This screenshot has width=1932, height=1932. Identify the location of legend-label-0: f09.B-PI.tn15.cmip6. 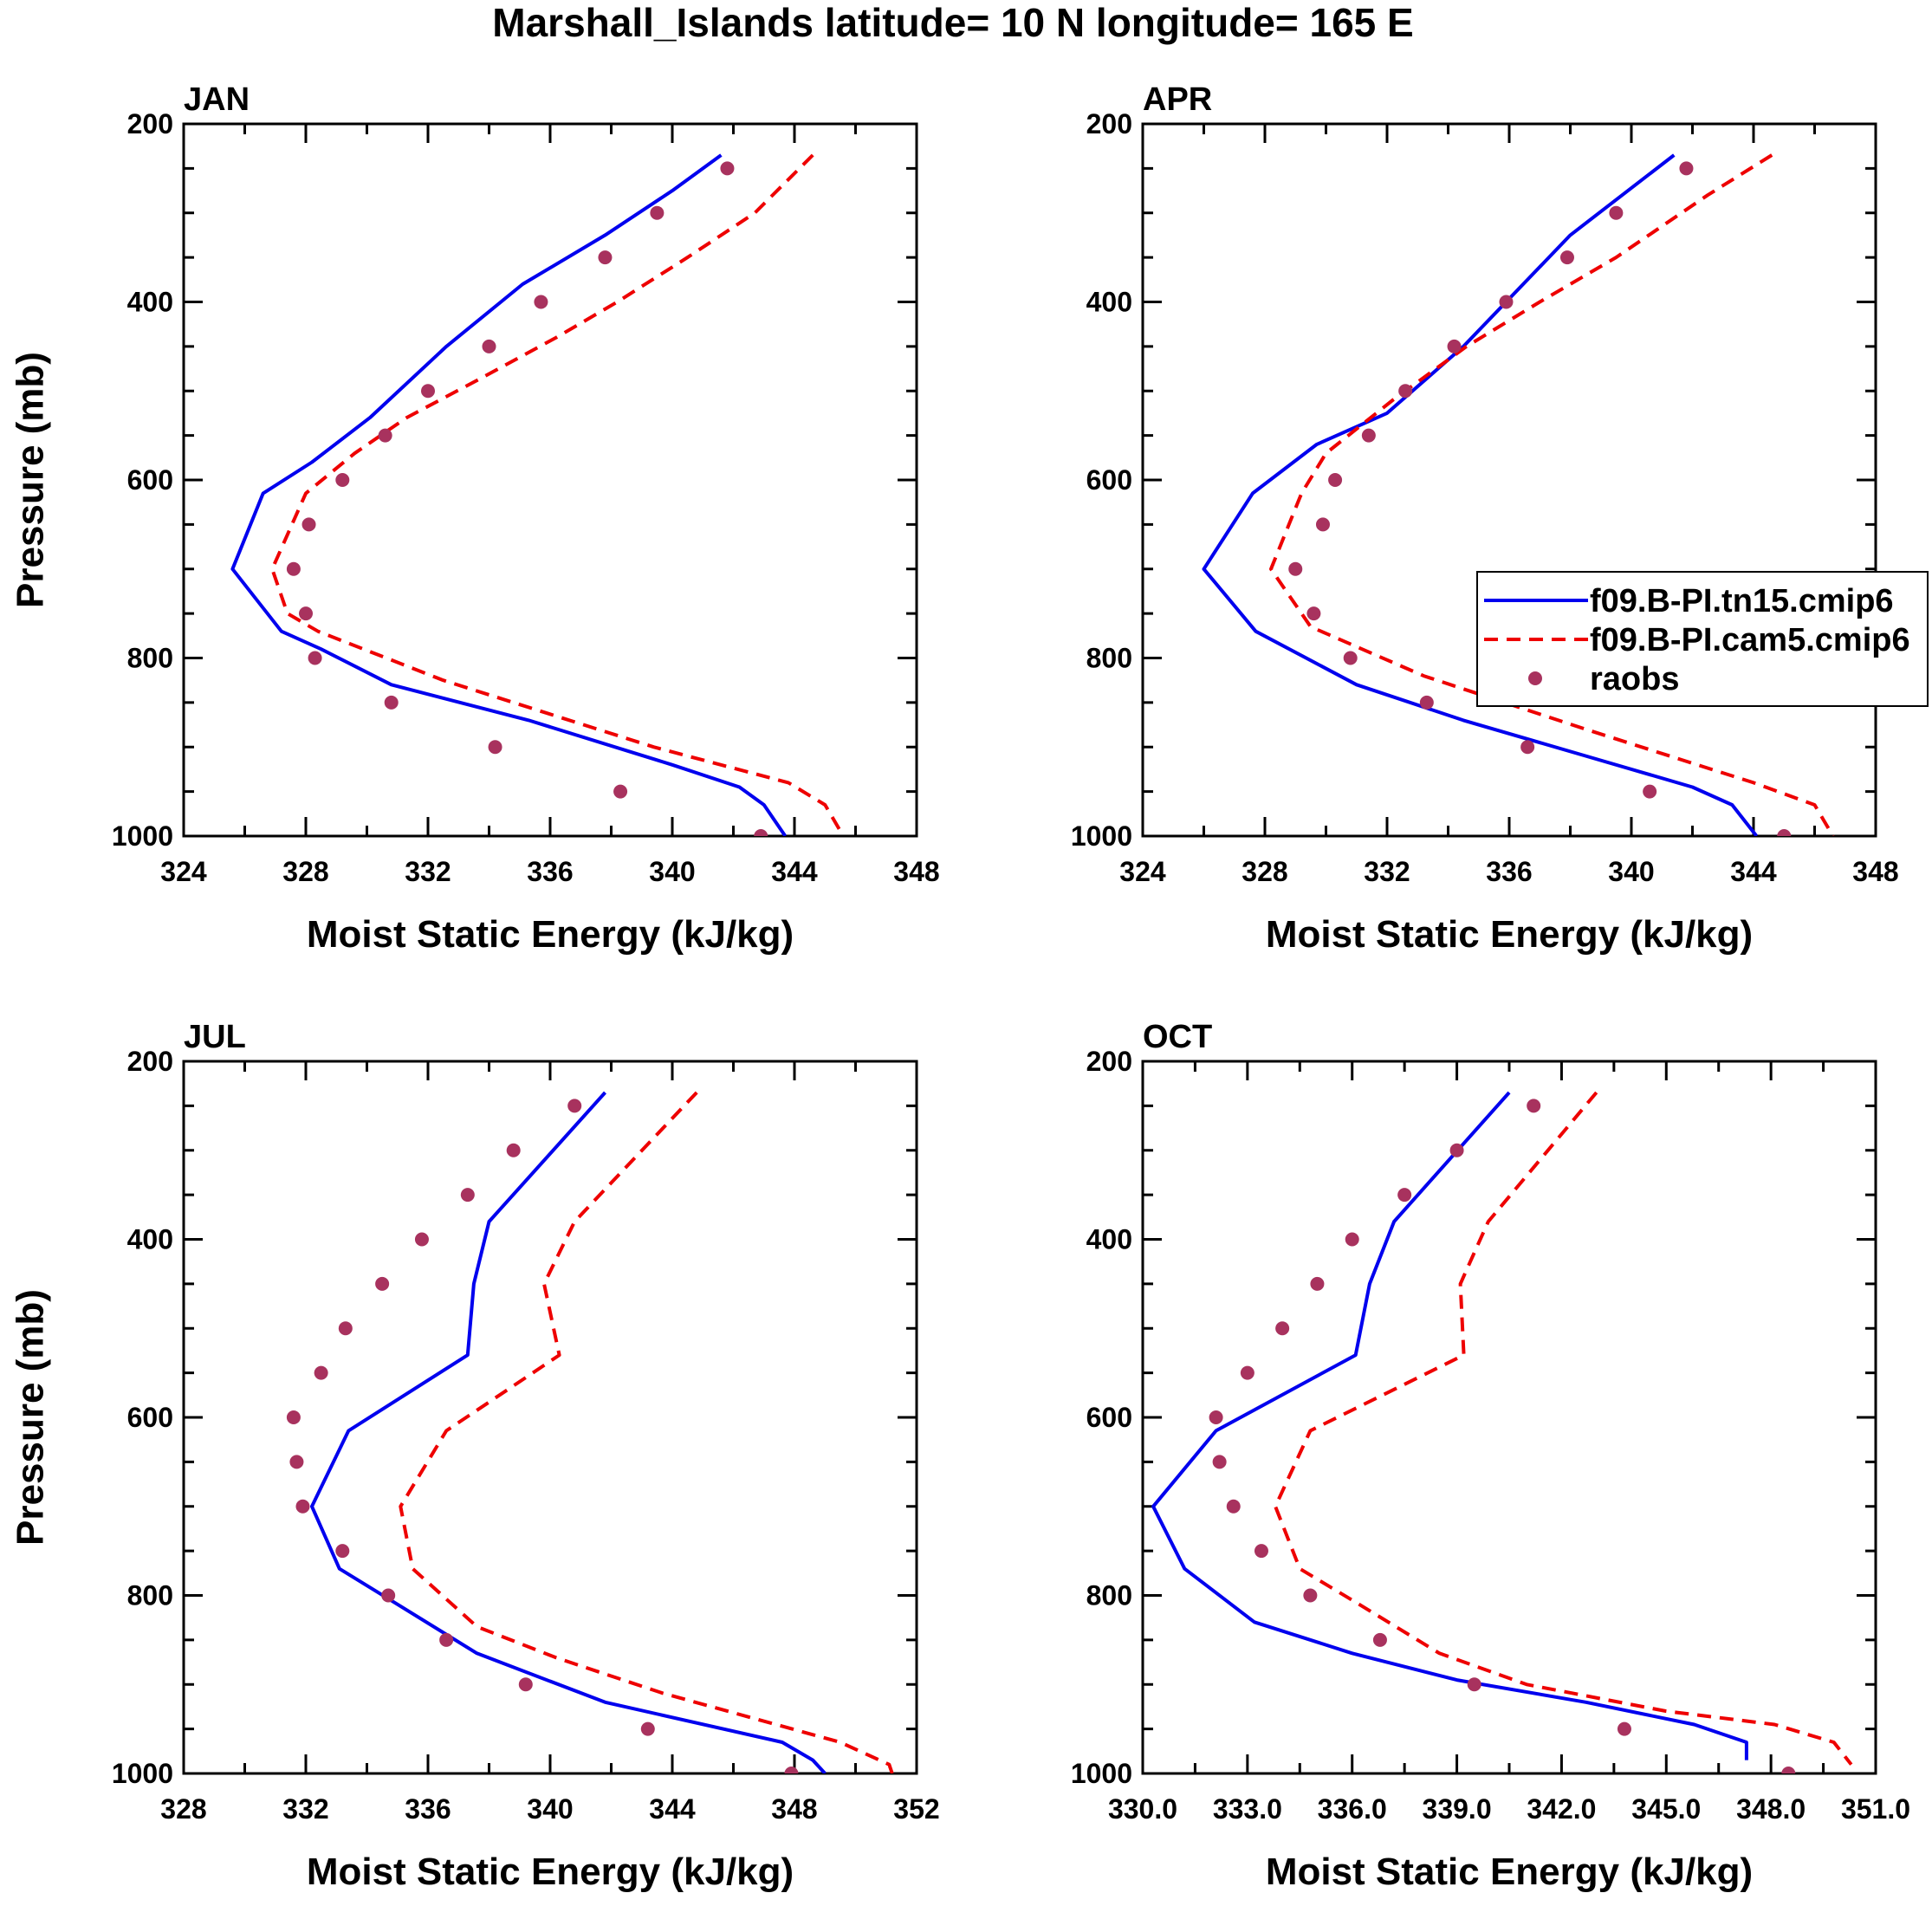
(1742, 601).